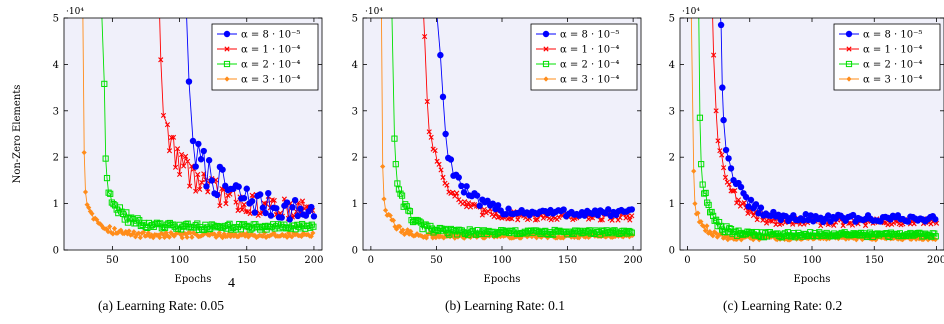  What do you see at coordinates (691, 12) in the screenshot?
I see `y-multiplier-label: ·10⁴` at bounding box center [691, 12].